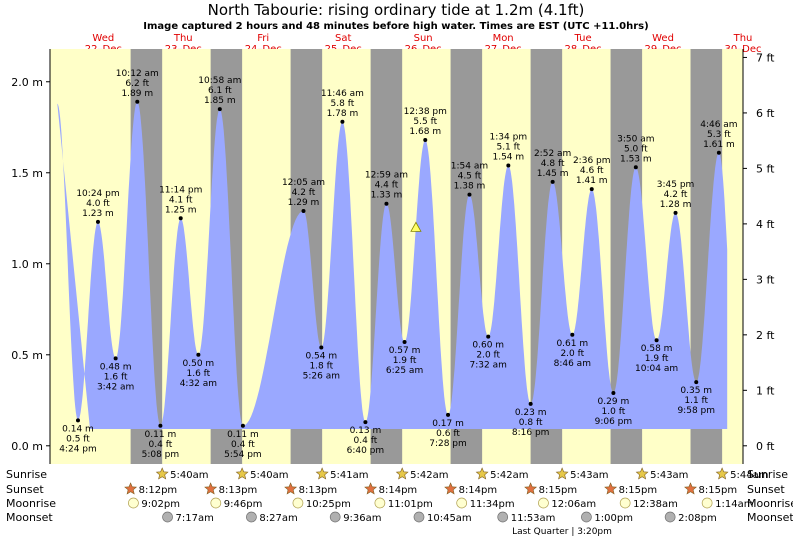  What do you see at coordinates (278, 518) in the screenshot?
I see `moonset-time: 8:27am` at bounding box center [278, 518].